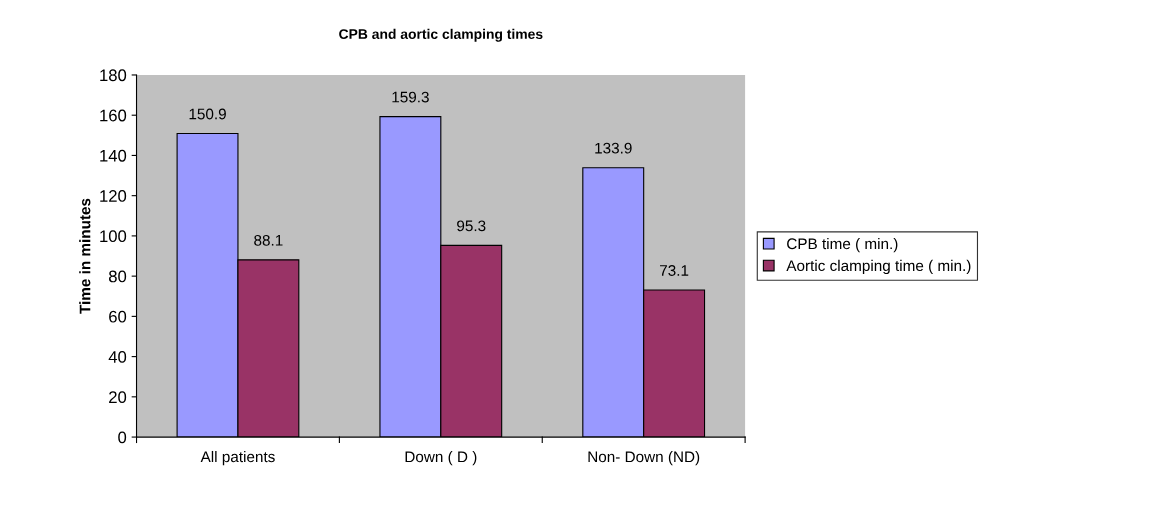  Describe the element at coordinates (268, 240) in the screenshot. I see `data-label: 88.1` at that location.